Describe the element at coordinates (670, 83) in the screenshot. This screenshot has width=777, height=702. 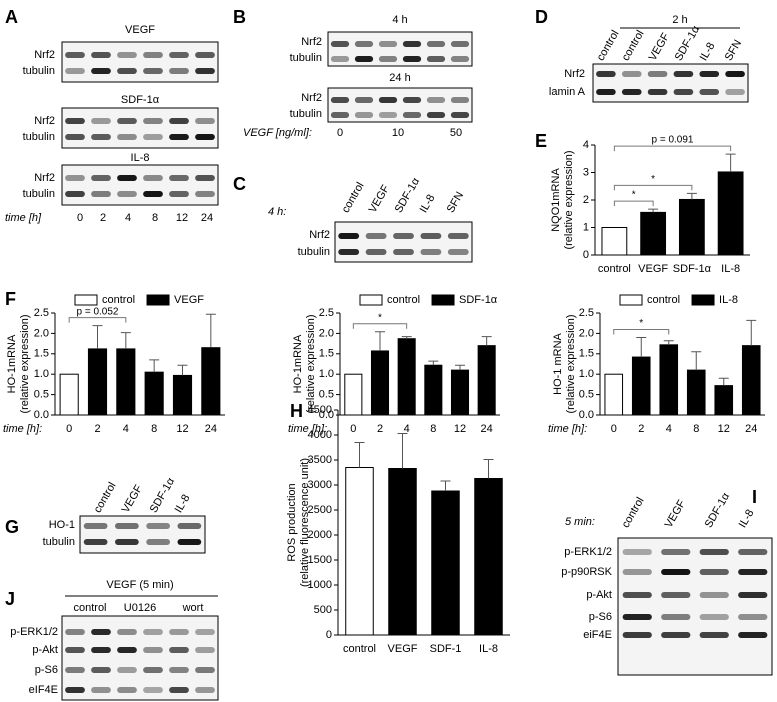
I see `blot` at that location.